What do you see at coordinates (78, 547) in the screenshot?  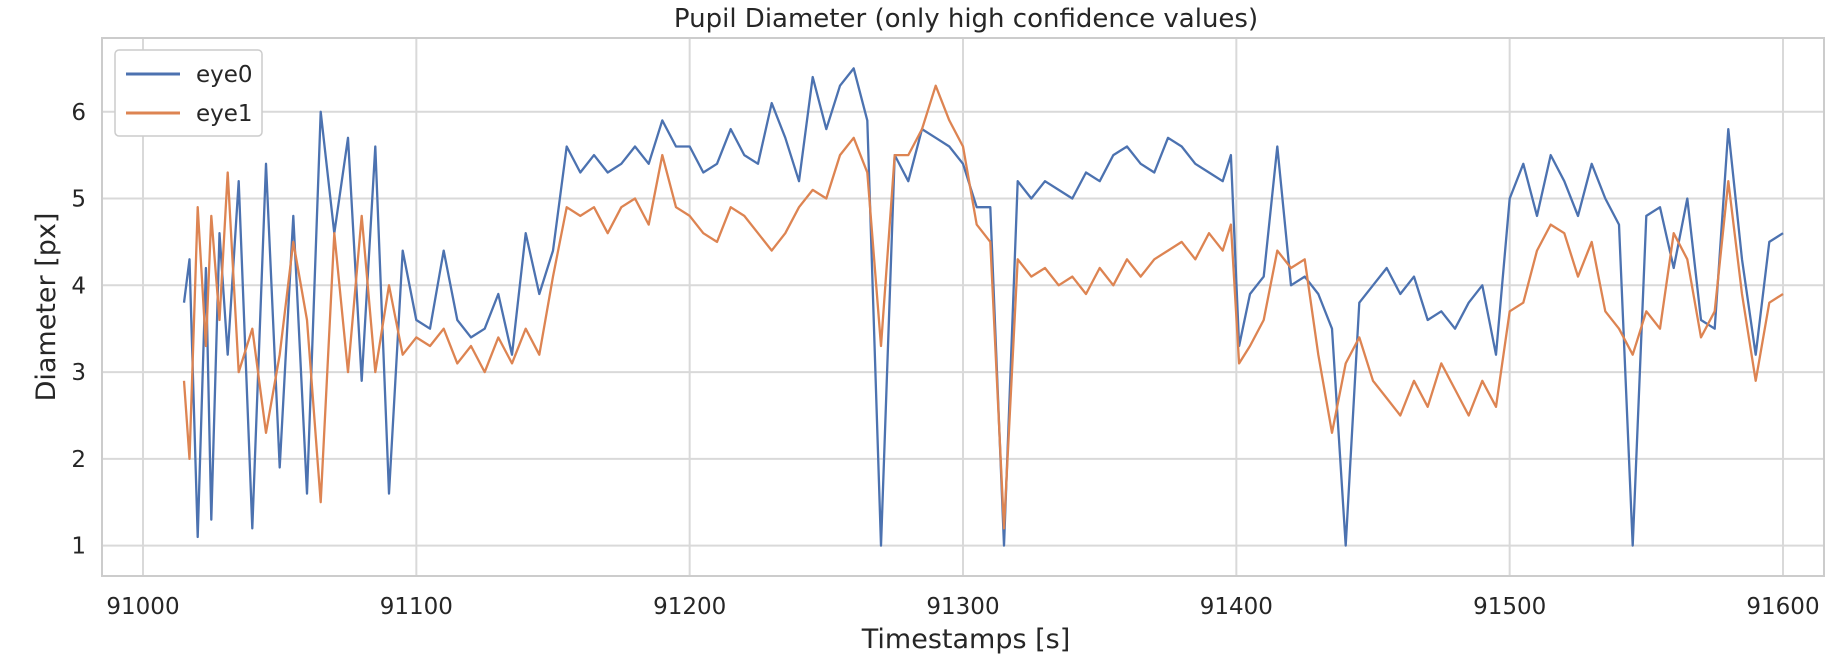 I see `y-tick-label: 1` at bounding box center [78, 547].